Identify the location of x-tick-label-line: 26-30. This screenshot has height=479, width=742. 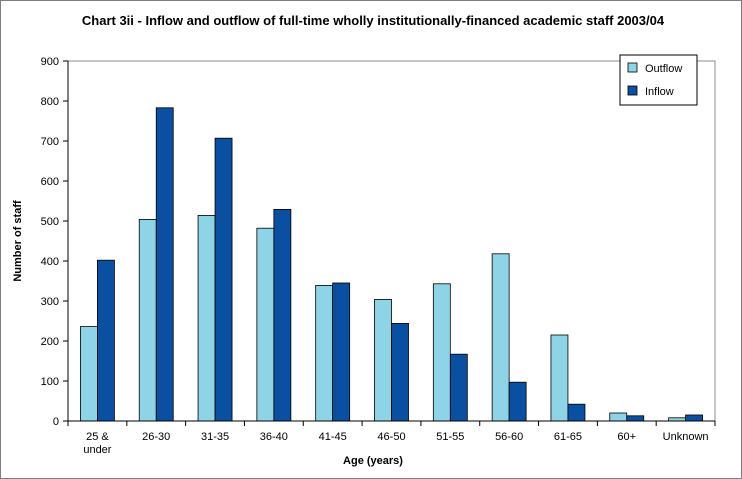
(156, 437).